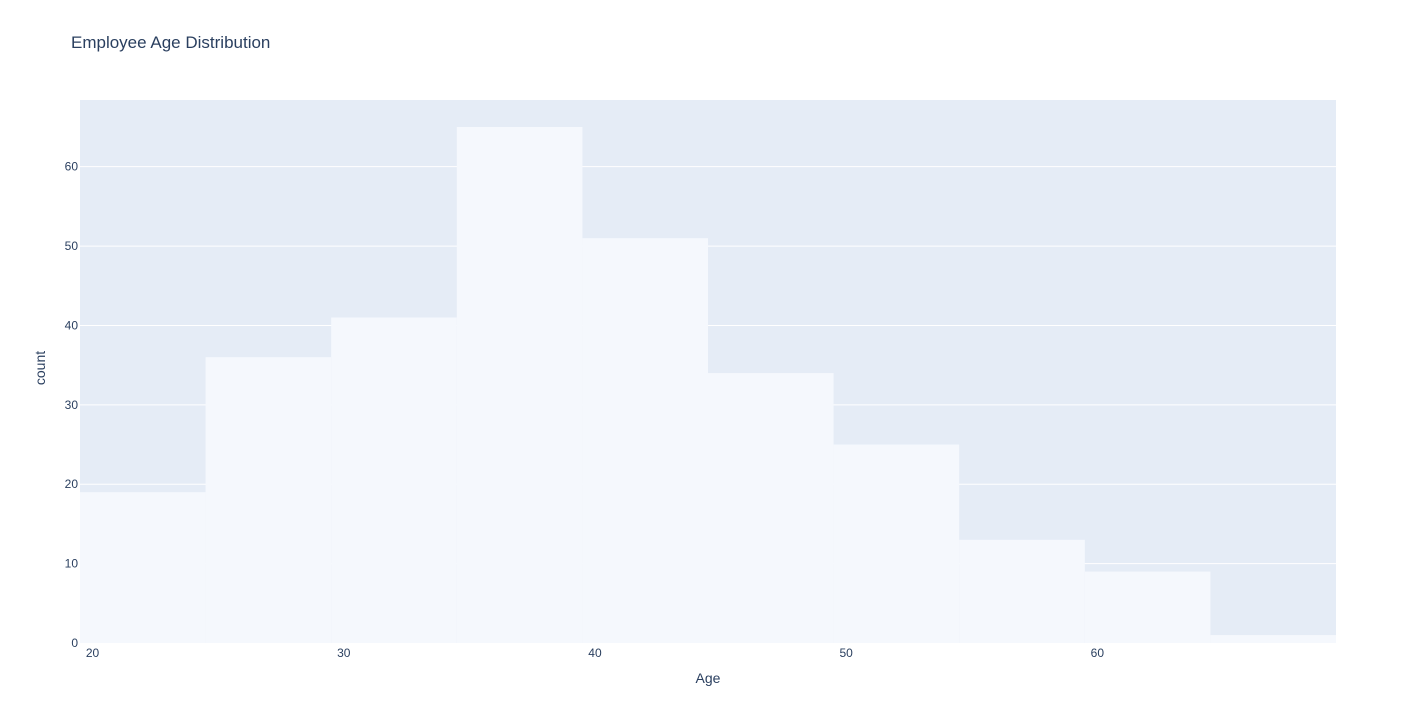  I want to click on y-tick-label: 60, so click(72, 167).